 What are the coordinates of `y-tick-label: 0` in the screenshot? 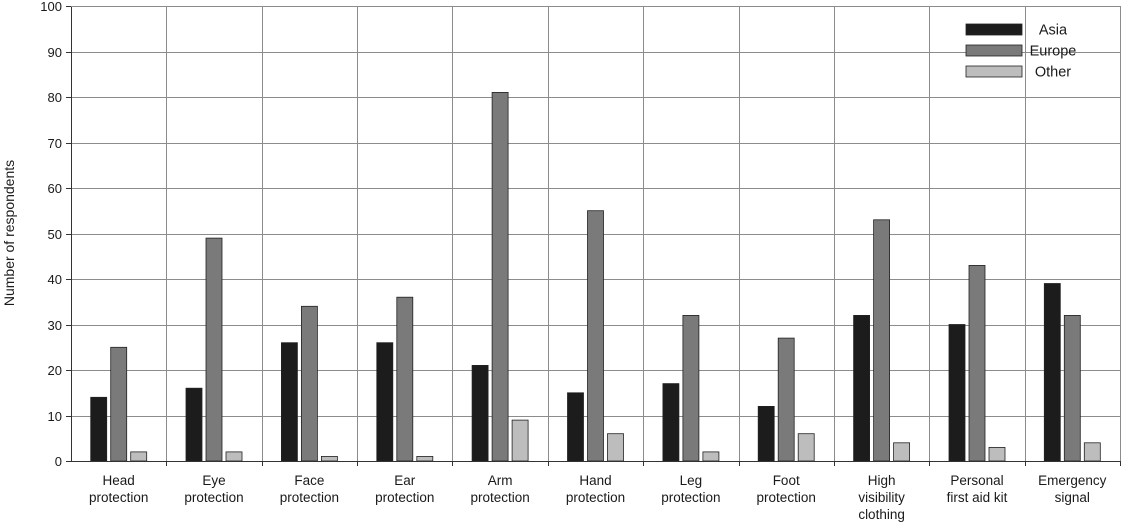 It's located at (58, 461).